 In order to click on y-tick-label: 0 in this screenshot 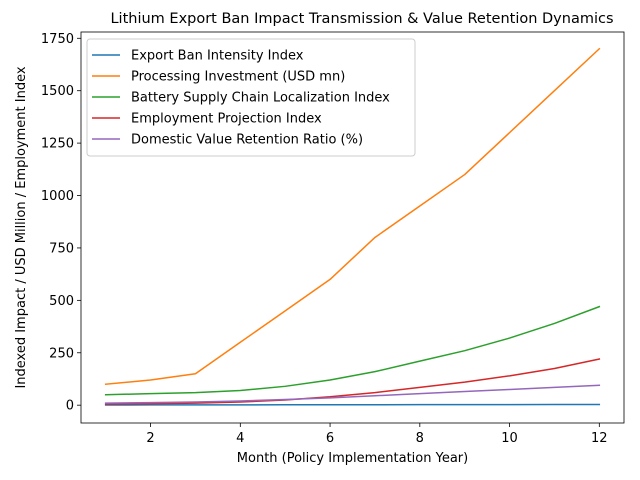, I will do `click(70, 406)`.